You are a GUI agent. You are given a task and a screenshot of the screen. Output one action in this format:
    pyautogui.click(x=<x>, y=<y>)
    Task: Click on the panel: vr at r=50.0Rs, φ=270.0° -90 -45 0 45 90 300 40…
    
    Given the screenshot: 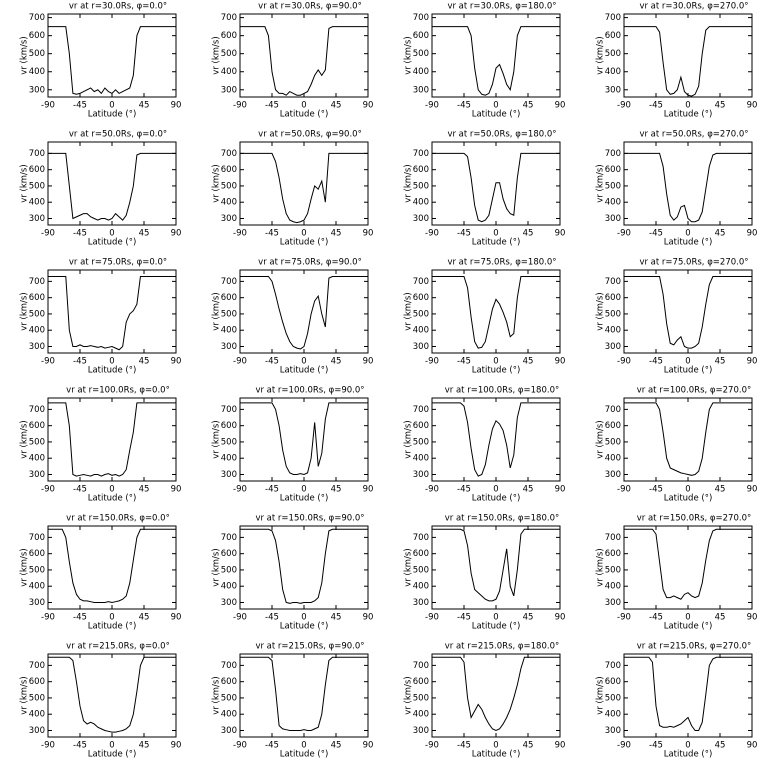 What is the action you would take?
    pyautogui.click(x=677, y=189)
    